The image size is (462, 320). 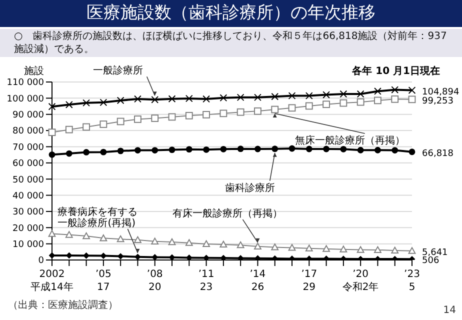 I want to click on x-tick-label: ’20 令和2年, so click(x=360, y=281).